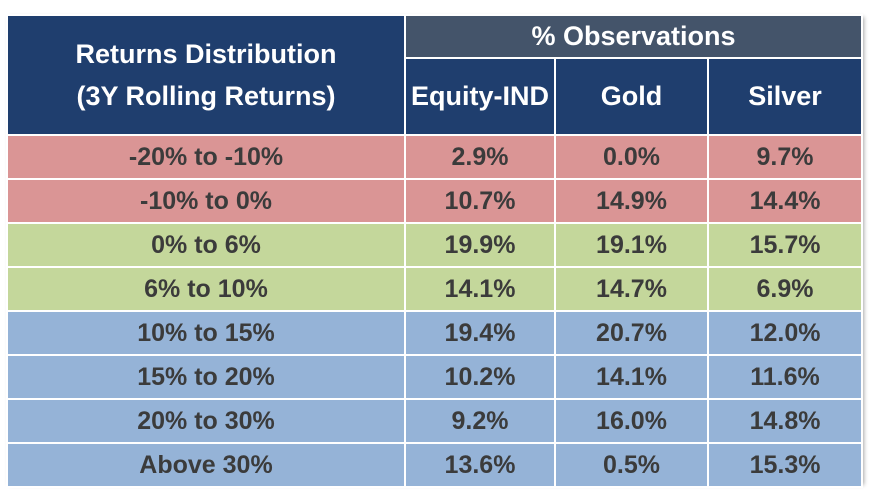  Describe the element at coordinates (631, 421) in the screenshot. I see `gold-value-cell: 16.0%` at that location.